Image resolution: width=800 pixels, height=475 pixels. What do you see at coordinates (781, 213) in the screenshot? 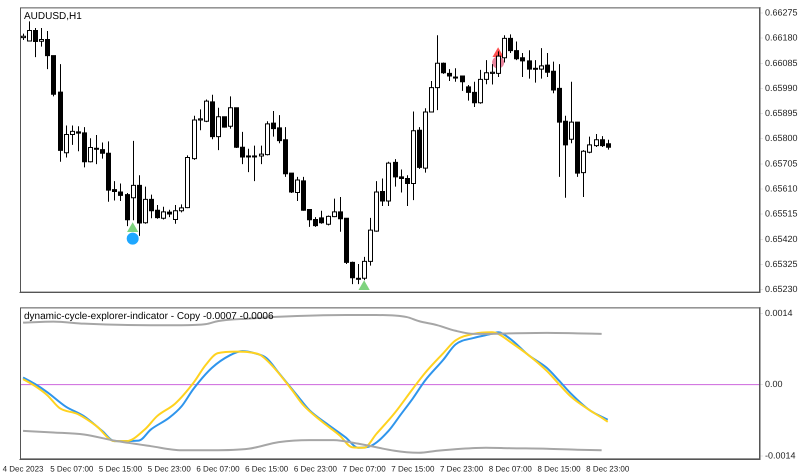
I see `y-tick-label: 0.65515` at bounding box center [781, 213].